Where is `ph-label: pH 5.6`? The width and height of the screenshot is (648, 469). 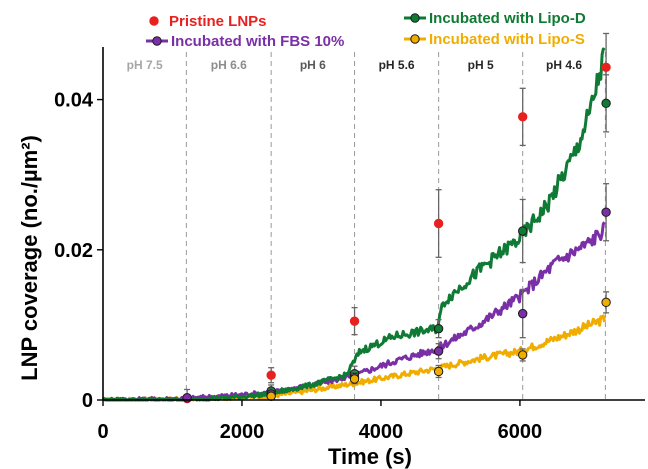
ph-label: pH 5.6 is located at coordinates (397, 65).